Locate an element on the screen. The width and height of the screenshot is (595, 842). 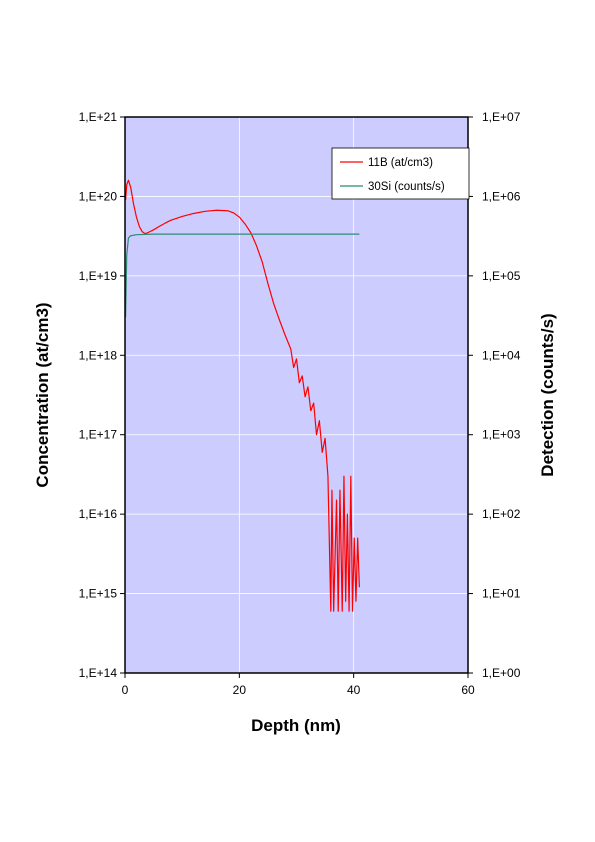
y-tick-label: 1,E+16 is located at coordinates (98, 514).